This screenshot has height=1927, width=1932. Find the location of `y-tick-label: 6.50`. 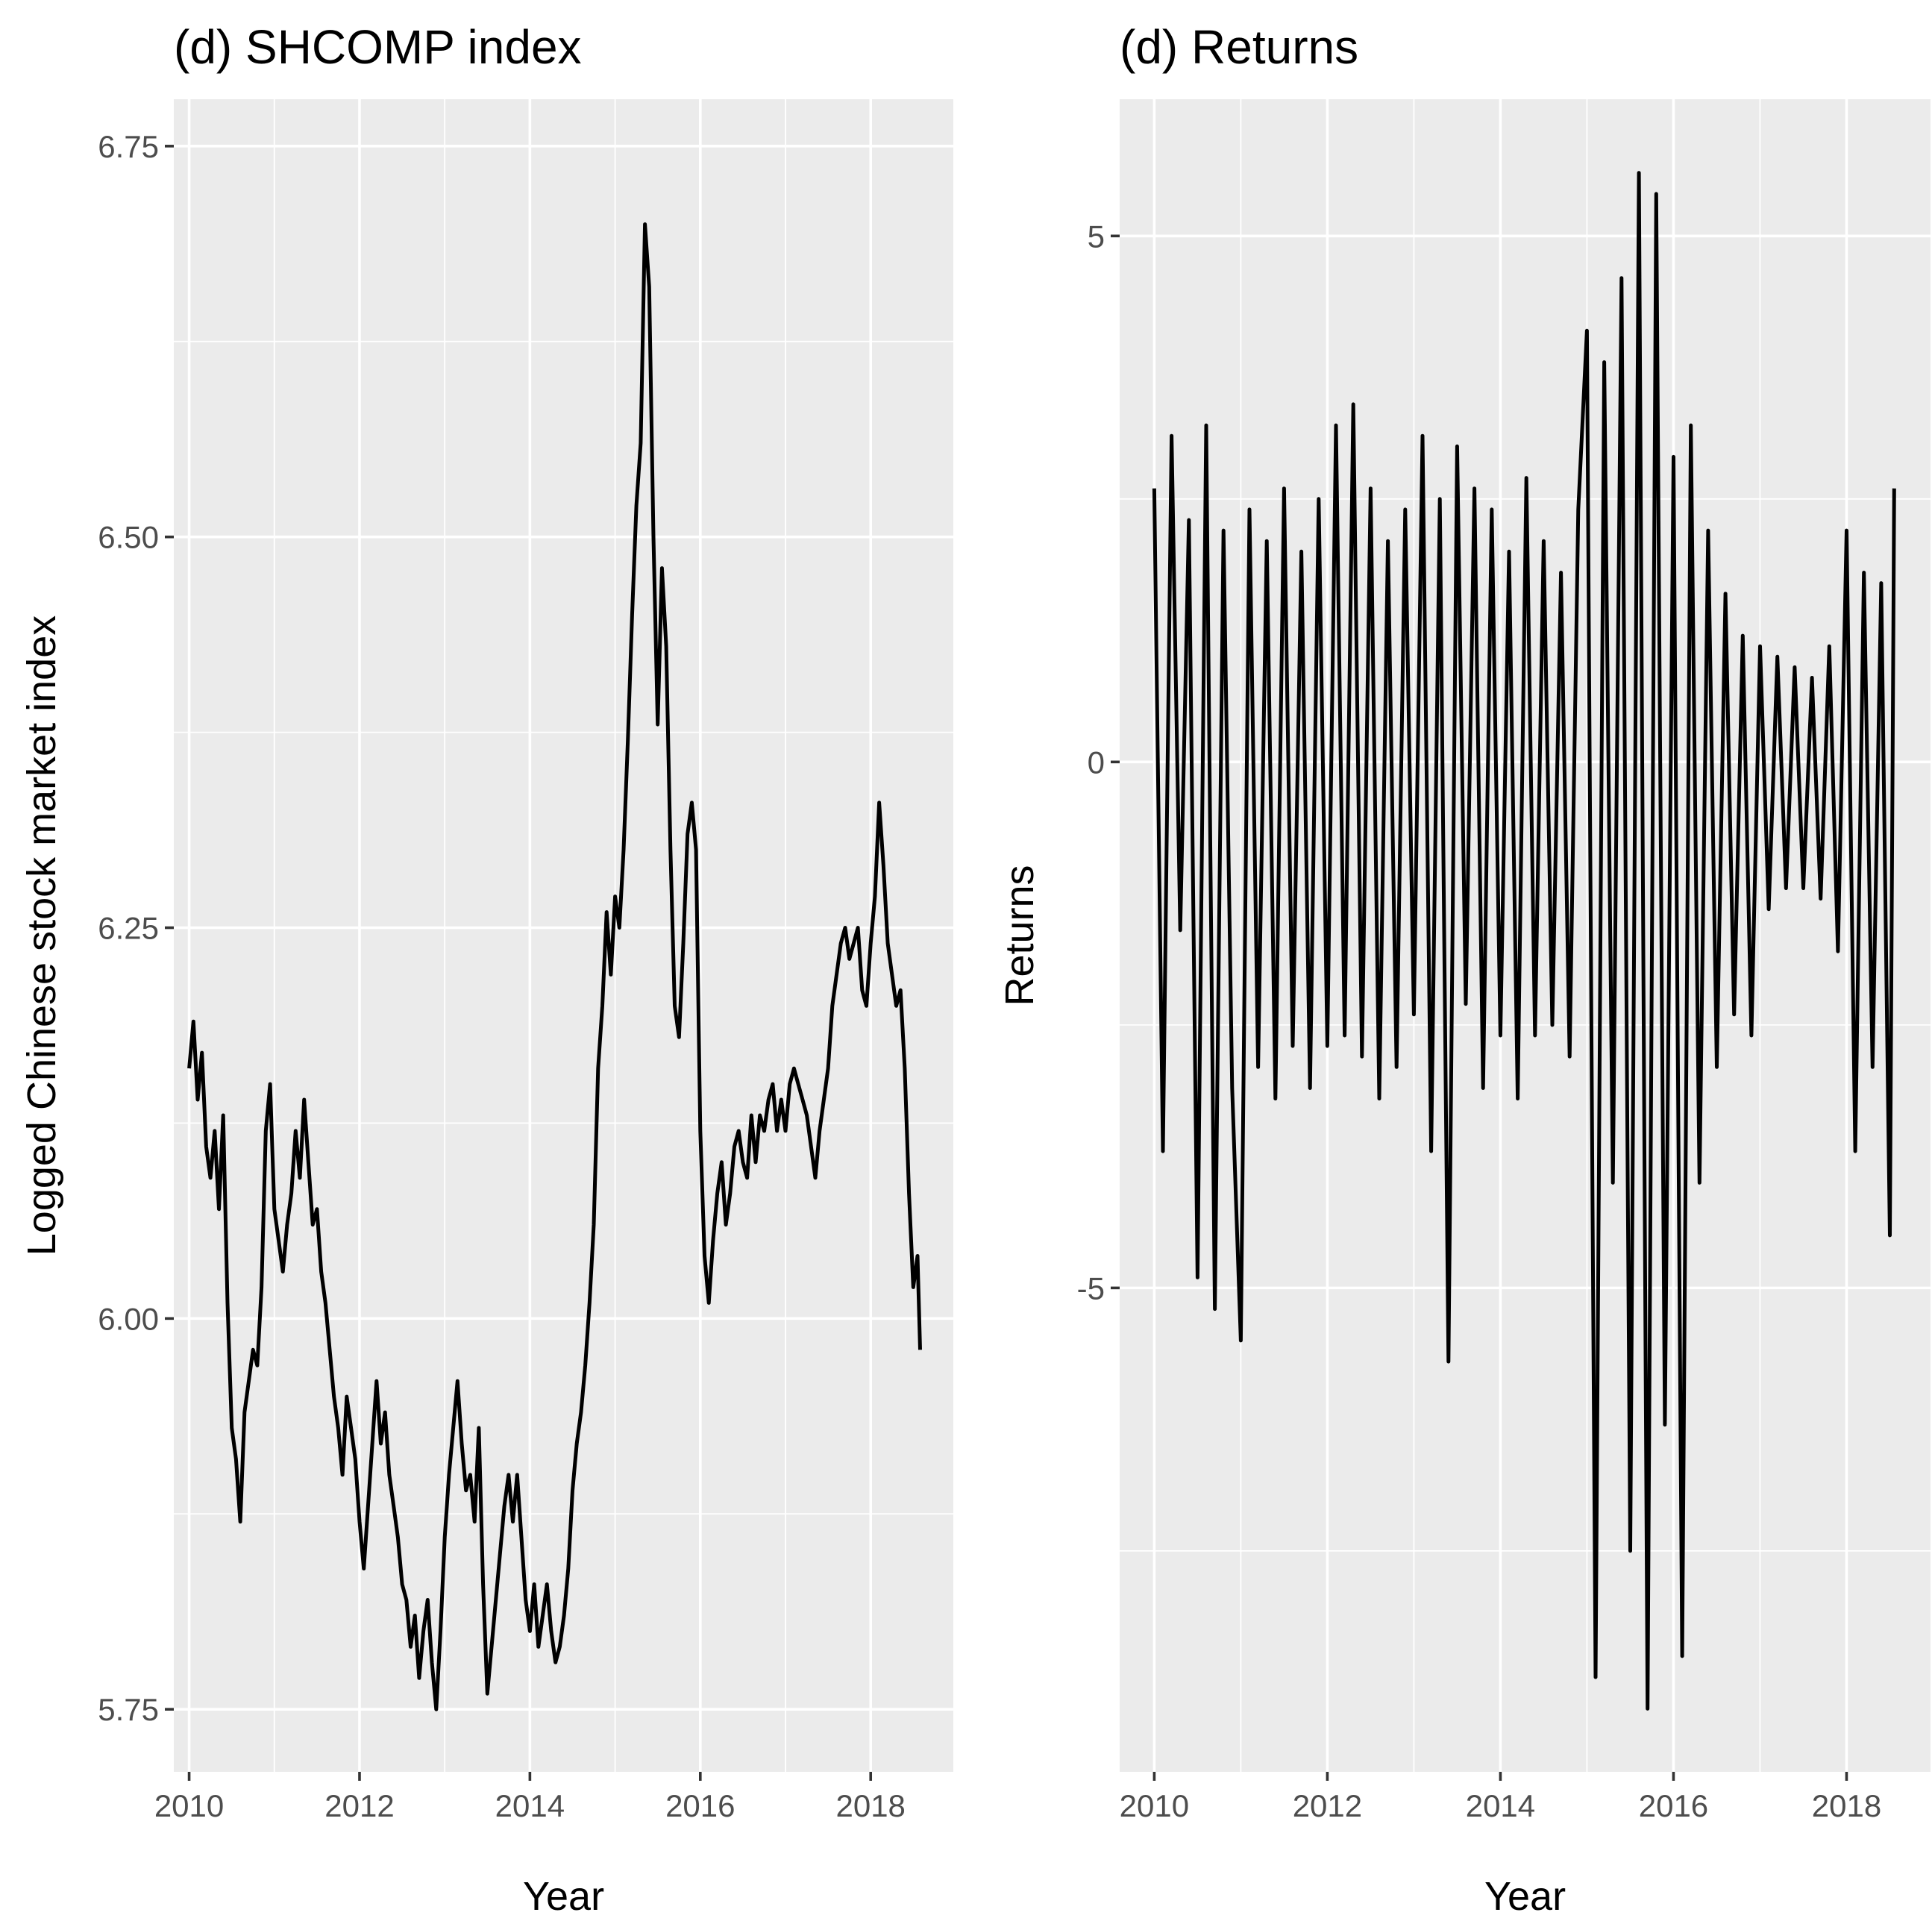

y-tick-label: 6.50 is located at coordinates (128, 537).